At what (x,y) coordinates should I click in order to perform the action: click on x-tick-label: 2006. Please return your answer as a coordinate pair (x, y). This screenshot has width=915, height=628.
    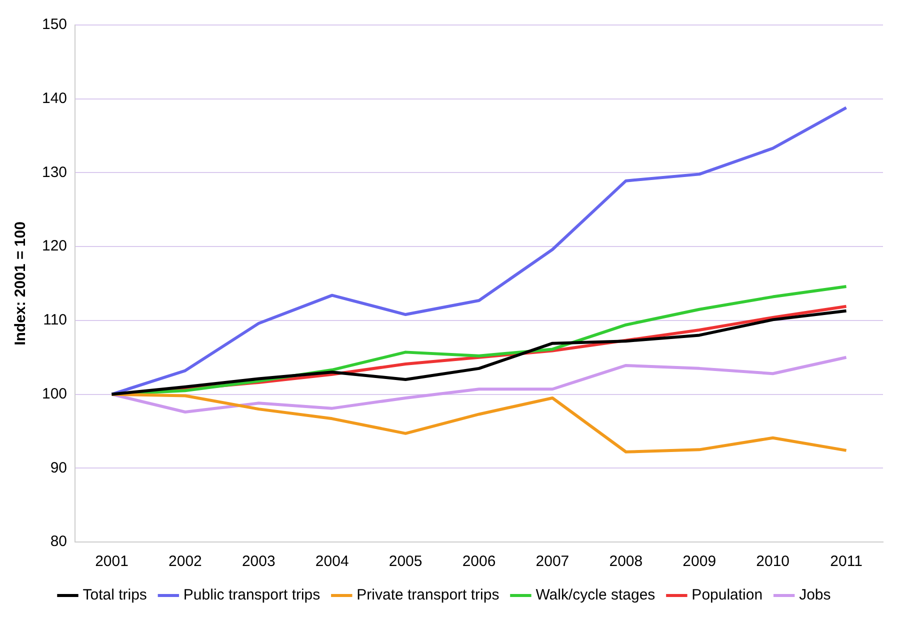
    Looking at the image, I should click on (479, 561).